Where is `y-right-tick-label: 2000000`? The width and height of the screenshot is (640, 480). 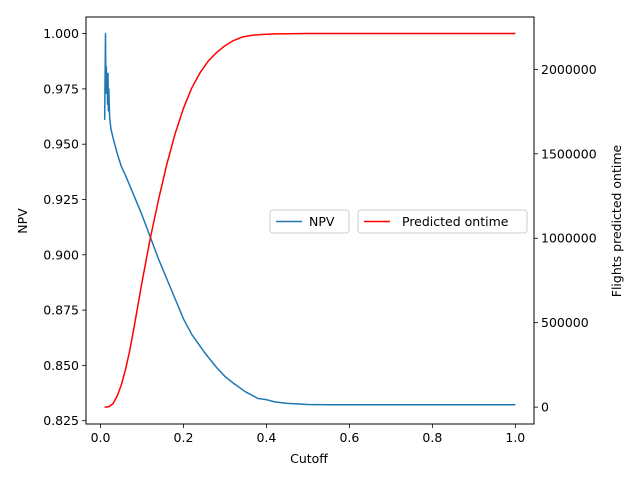 y-right-tick-label: 2000000 is located at coordinates (569, 69).